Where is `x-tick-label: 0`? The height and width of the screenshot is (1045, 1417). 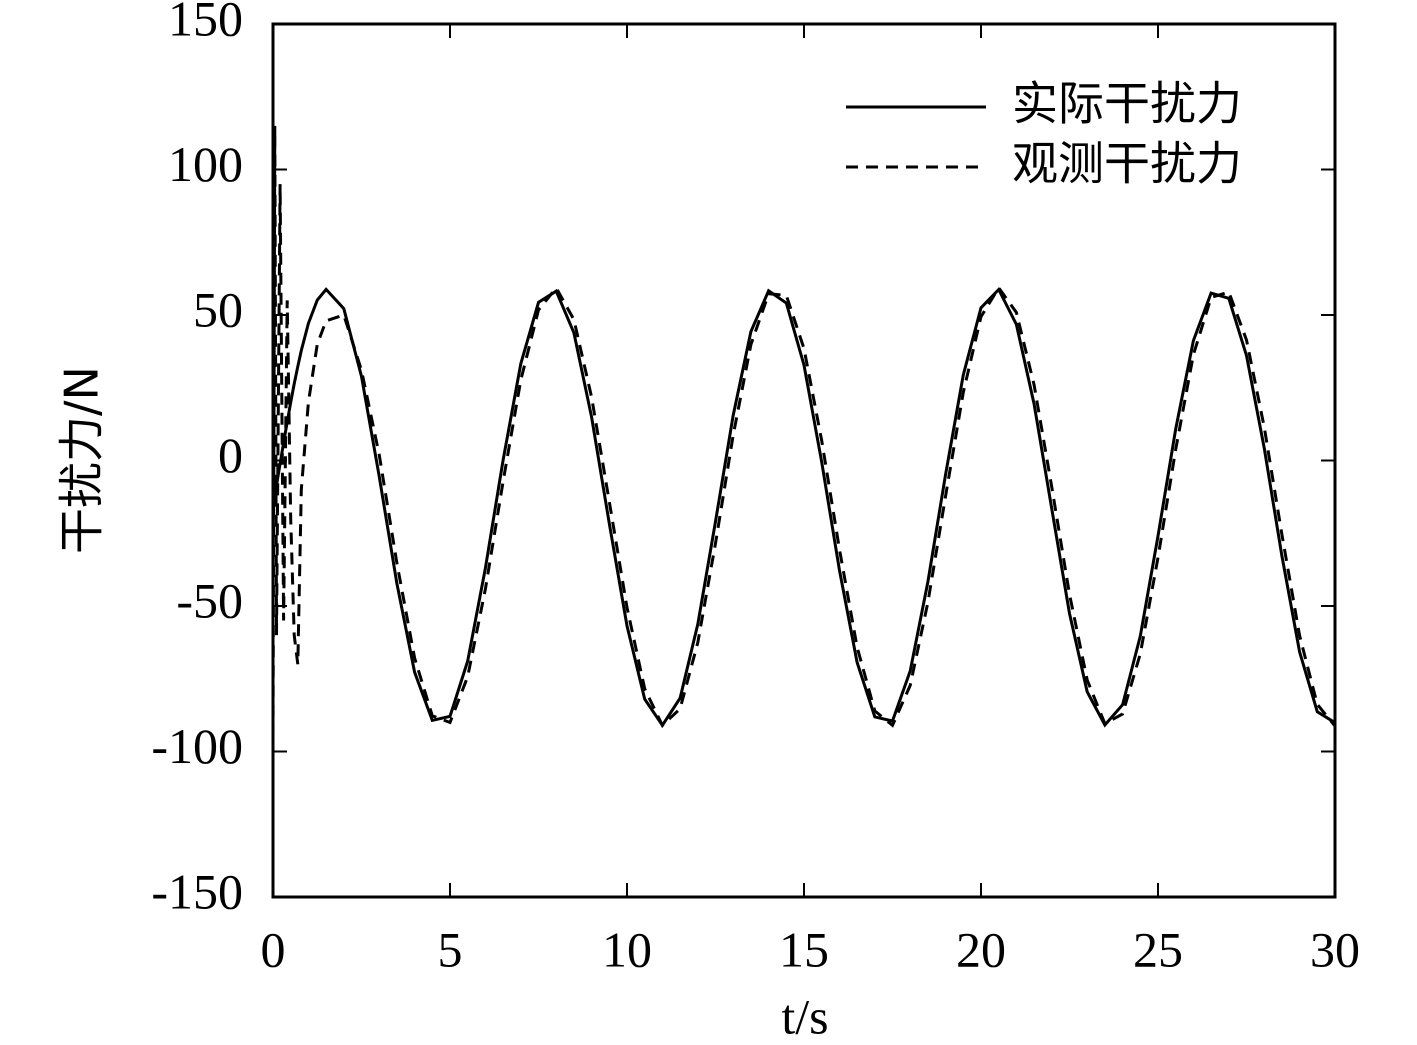
x-tick-label: 0 is located at coordinates (273, 949).